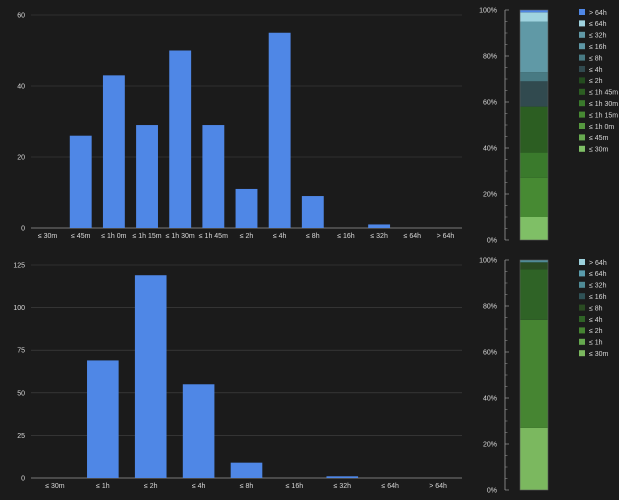 Image resolution: width=619 pixels, height=500 pixels. Describe the element at coordinates (21, 87) in the screenshot. I see `y-tick-label: 40` at that location.